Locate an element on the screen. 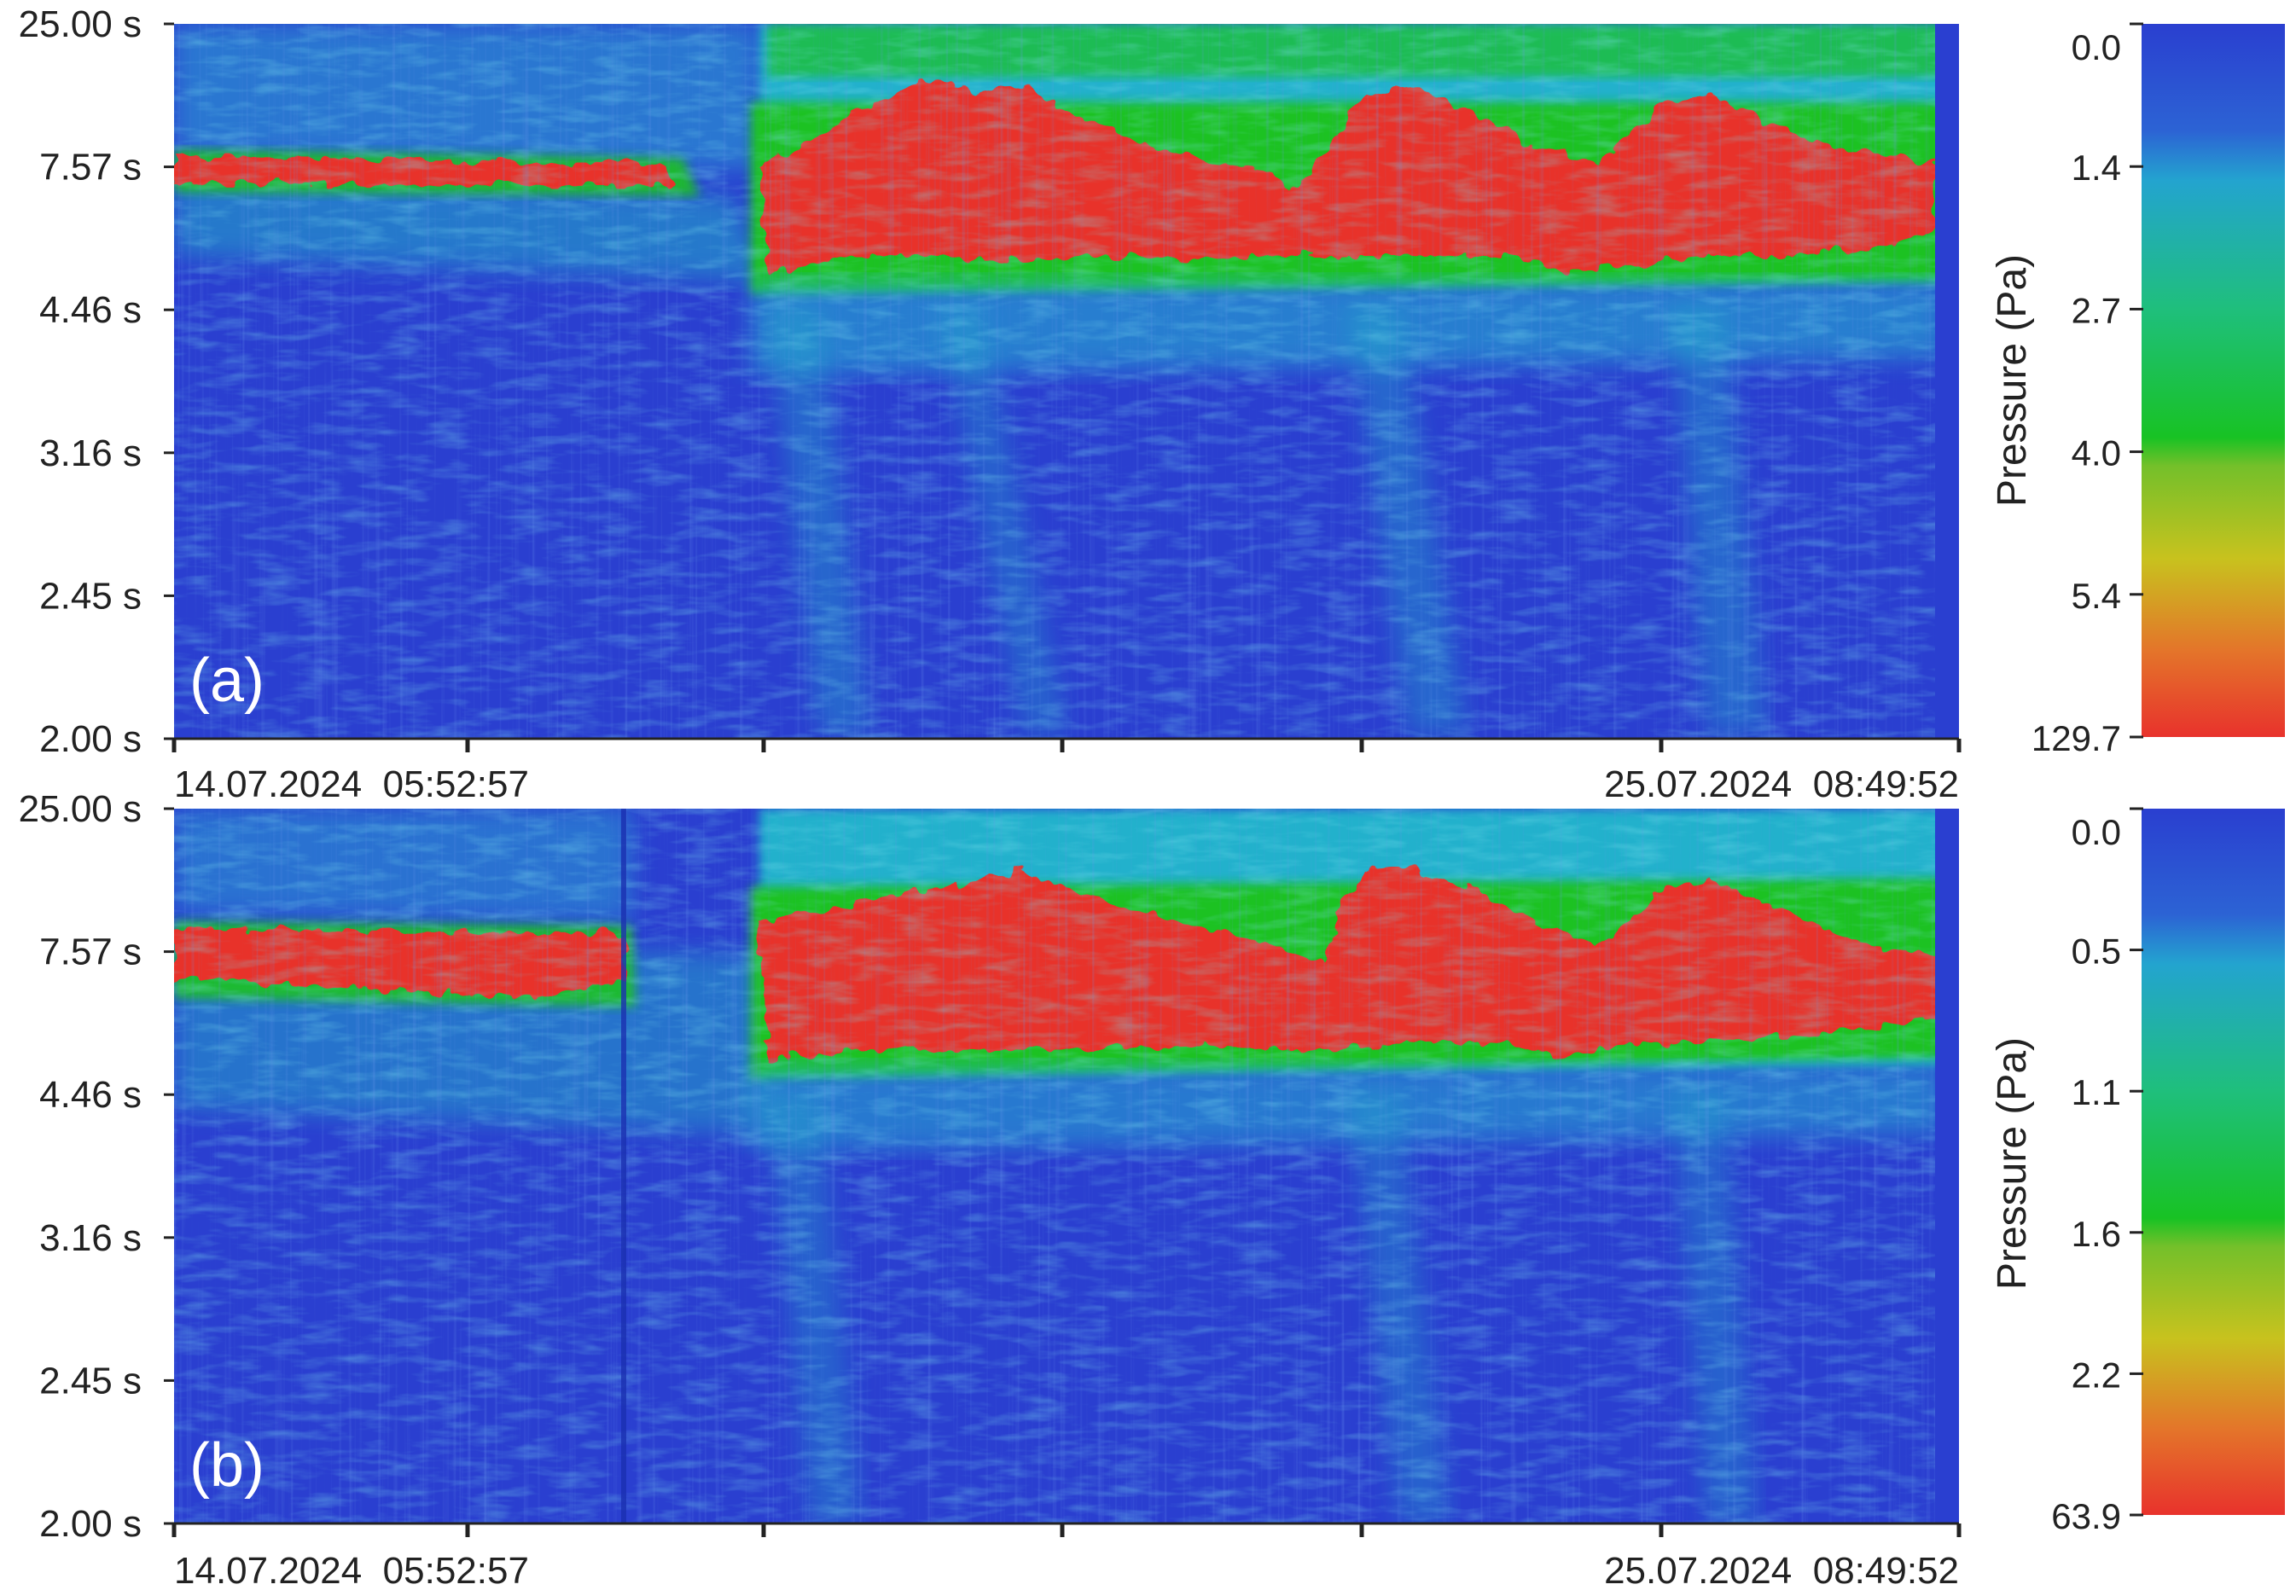 Image resolution: width=2296 pixels, height=1596 pixels. y-tick-label-b: 2.45 s is located at coordinates (90, 1381).